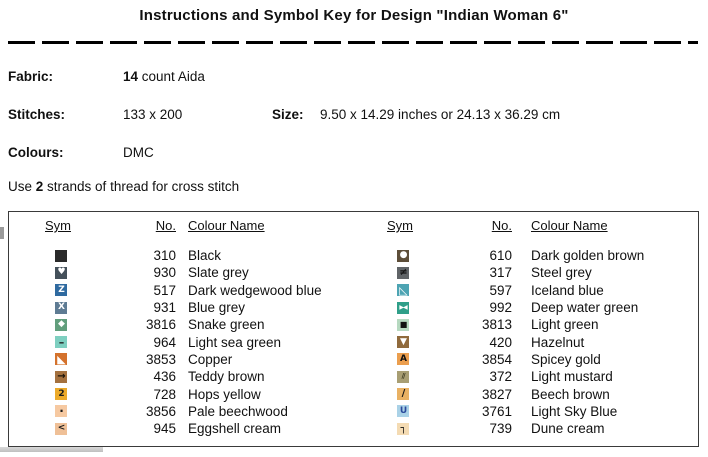 The height and width of the screenshot is (457, 708). Describe the element at coordinates (61, 255) in the screenshot. I see `black-square-icon` at that location.